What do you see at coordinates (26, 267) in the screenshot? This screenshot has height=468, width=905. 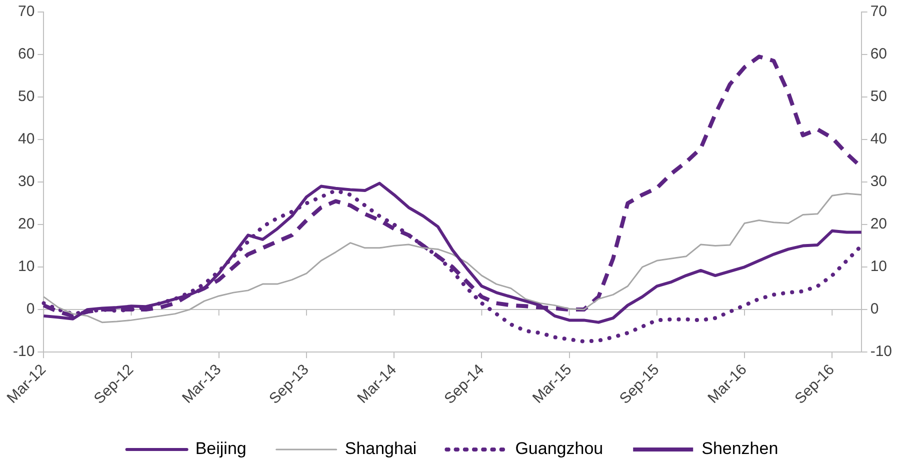 I see `y-tick-label: 10` at bounding box center [26, 267].